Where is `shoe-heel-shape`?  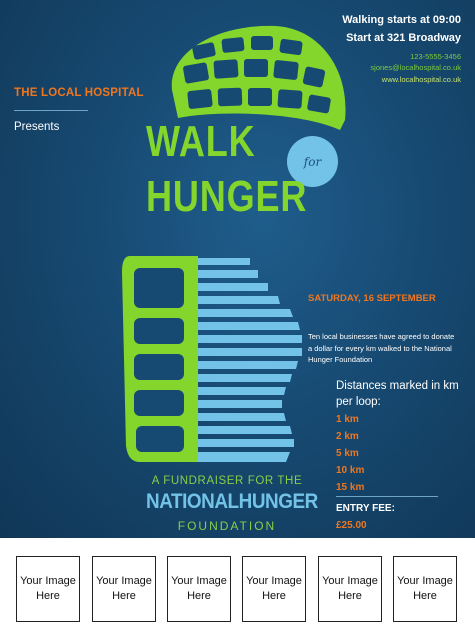 shoe-heel-shape is located at coordinates (258, 77).